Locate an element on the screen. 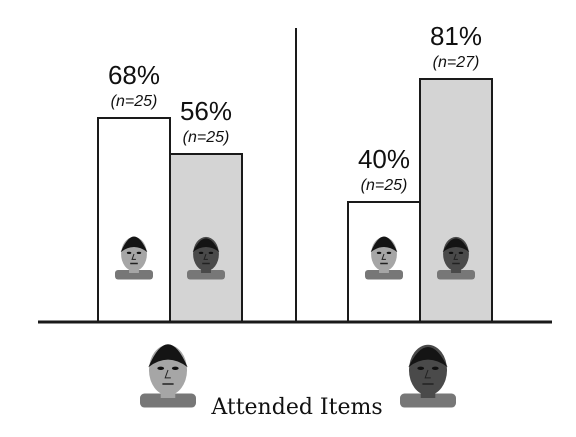 This screenshot has height=437, width=576. bar-group2-gray is located at coordinates (456, 200).